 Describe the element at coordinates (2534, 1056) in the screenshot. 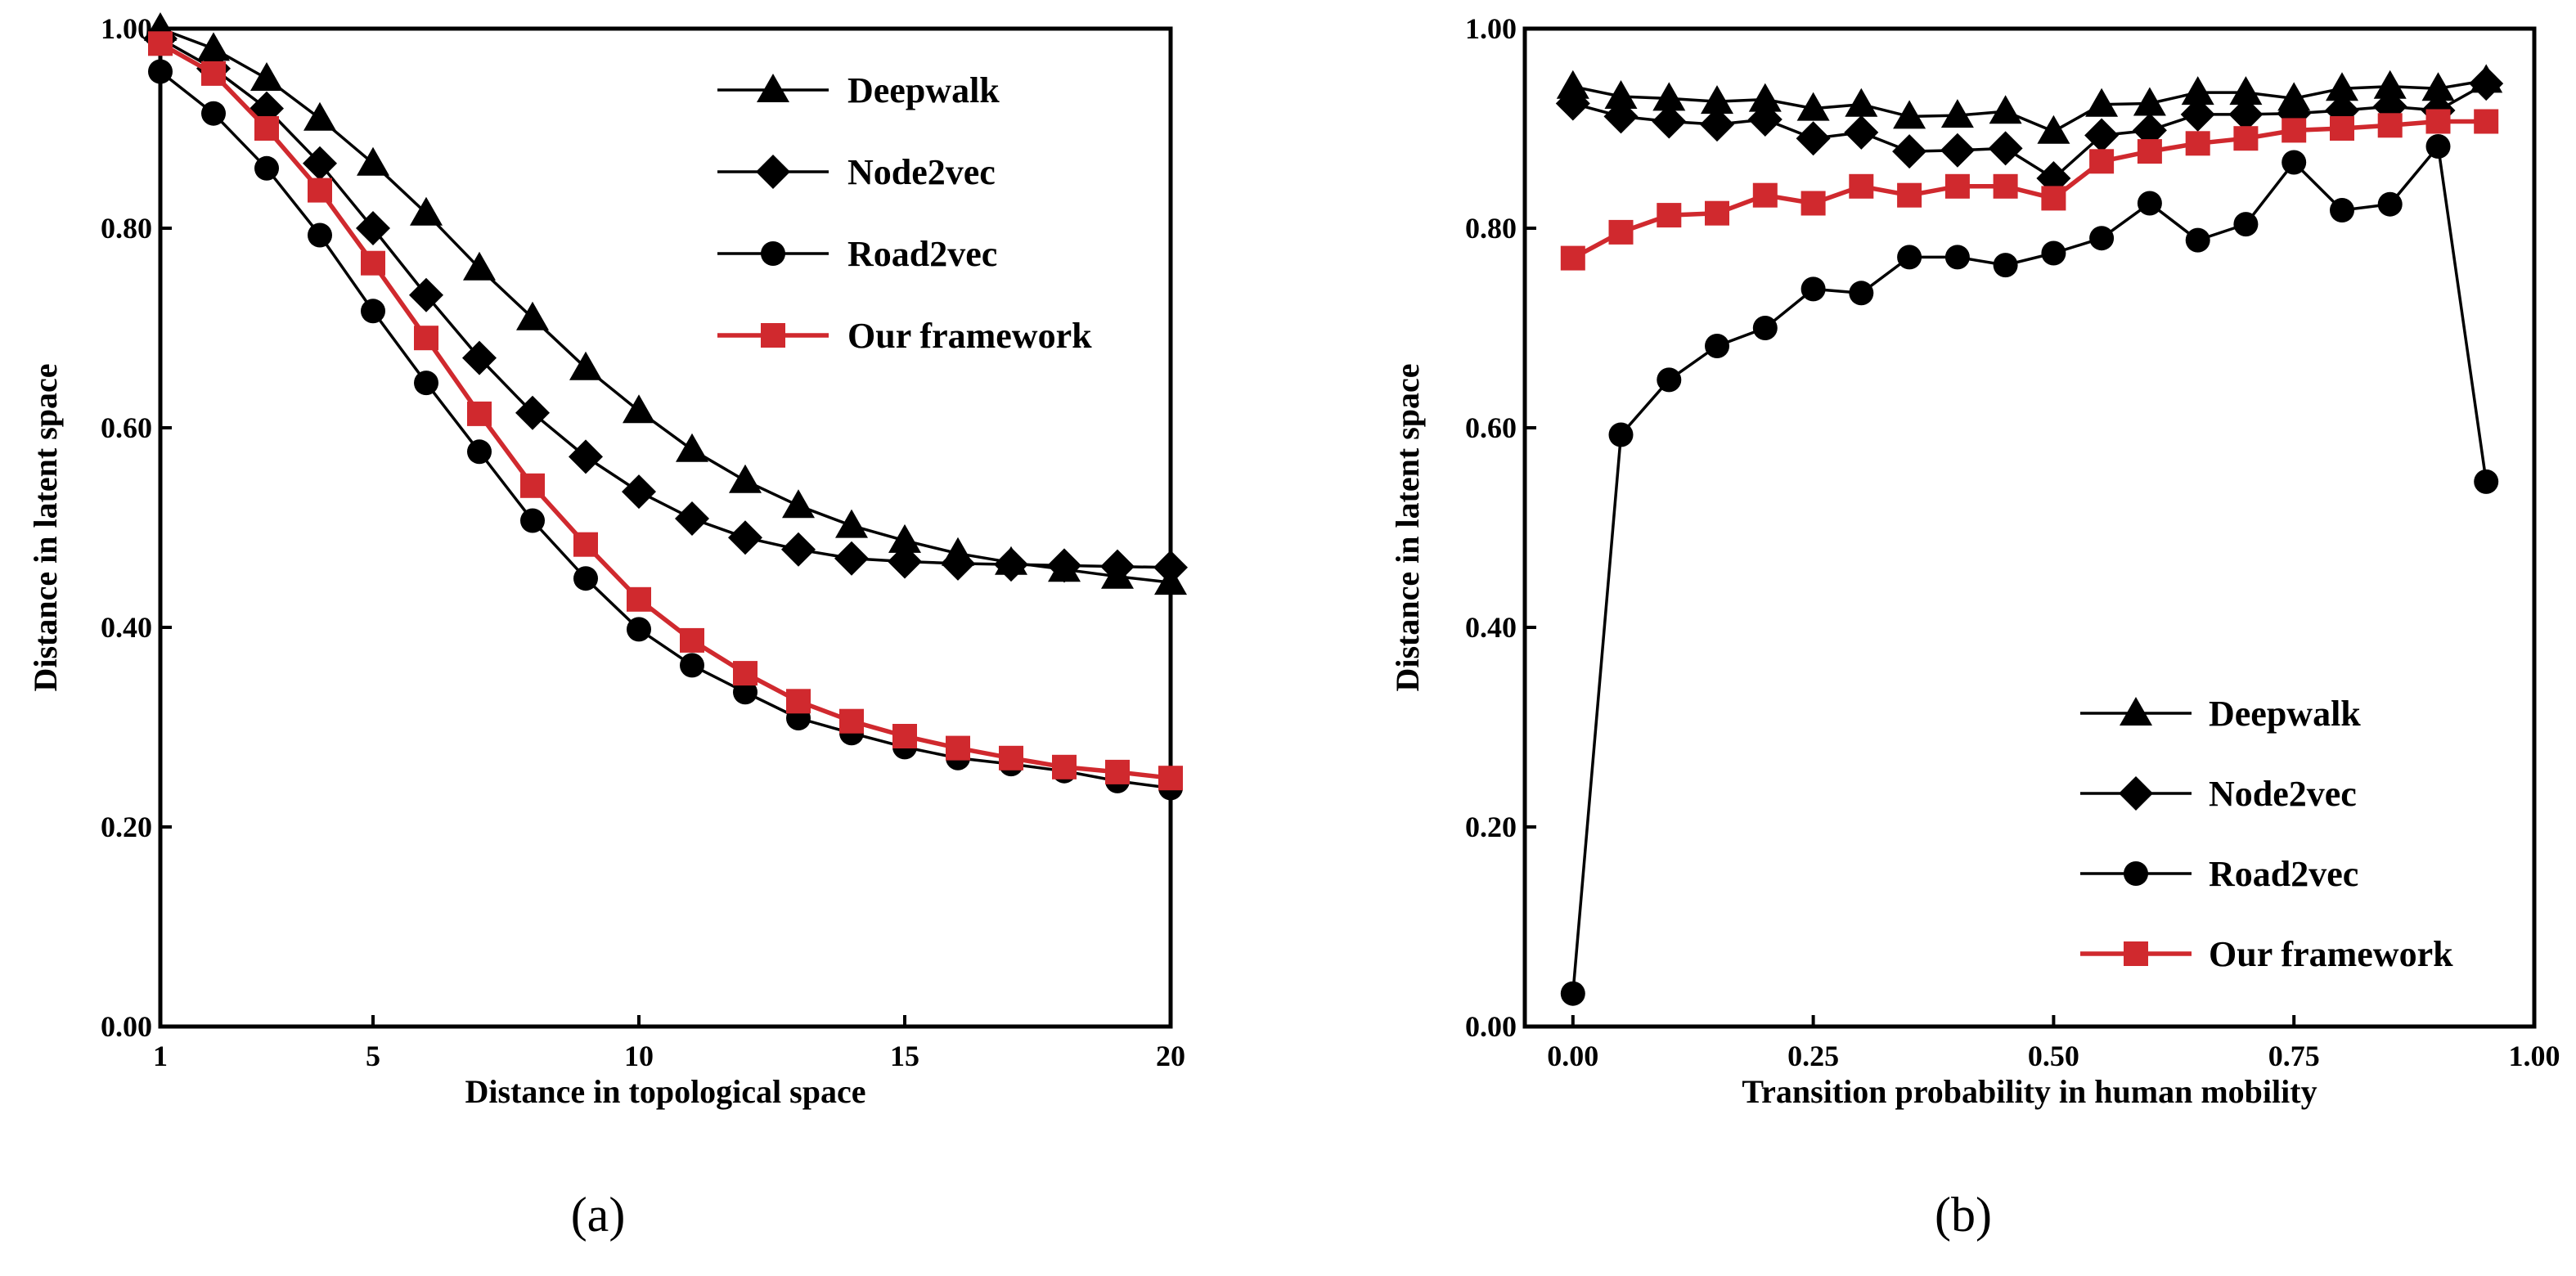

I see `x-tick-label: 1.00` at that location.